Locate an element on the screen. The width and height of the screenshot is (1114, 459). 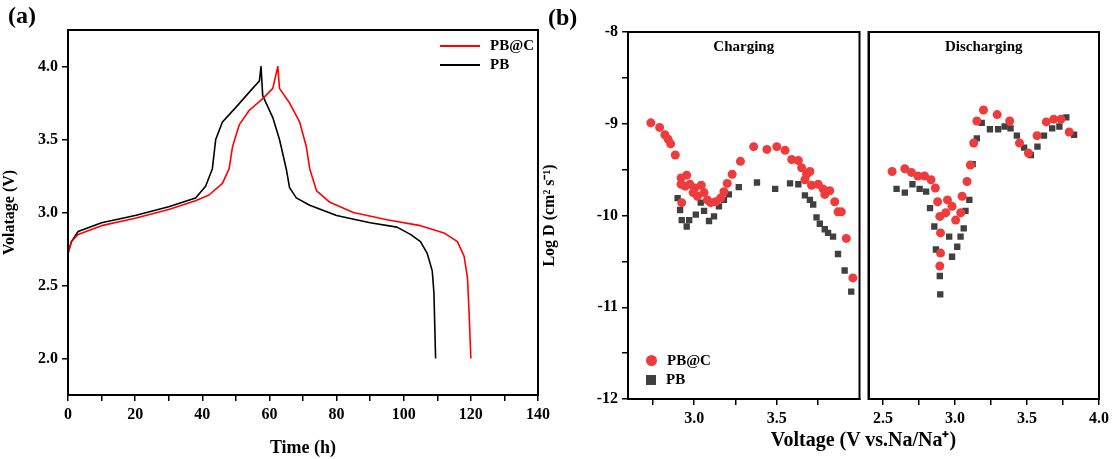
x-tick-label: 0 is located at coordinates (68, 413).